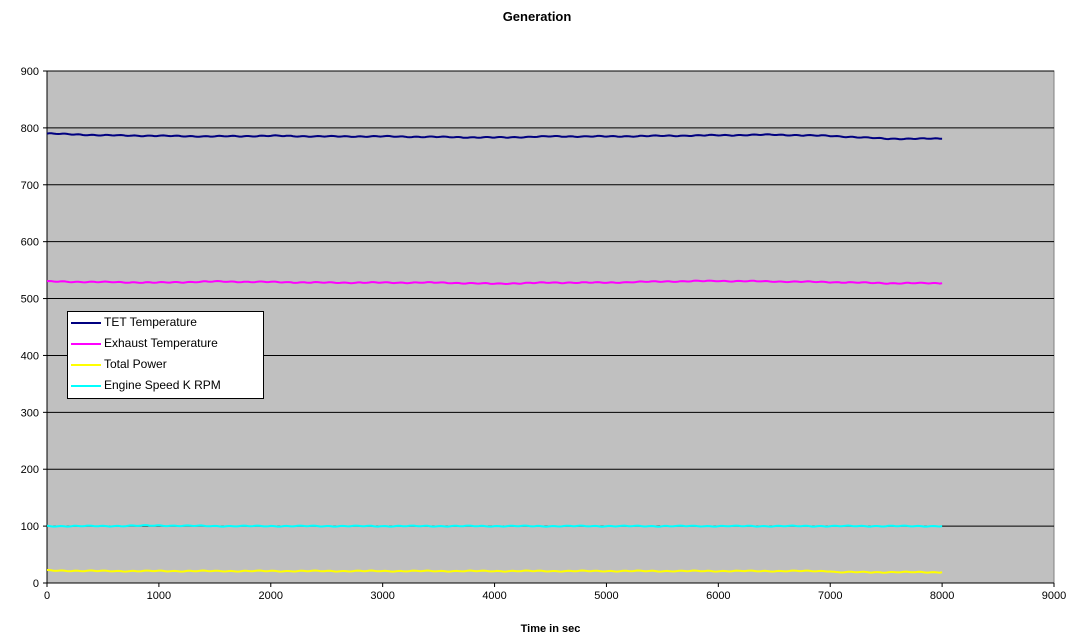 Image resolution: width=1074 pixels, height=639 pixels. Describe the element at coordinates (382, 596) in the screenshot. I see `x-tick-label-3000: 3000` at that location.